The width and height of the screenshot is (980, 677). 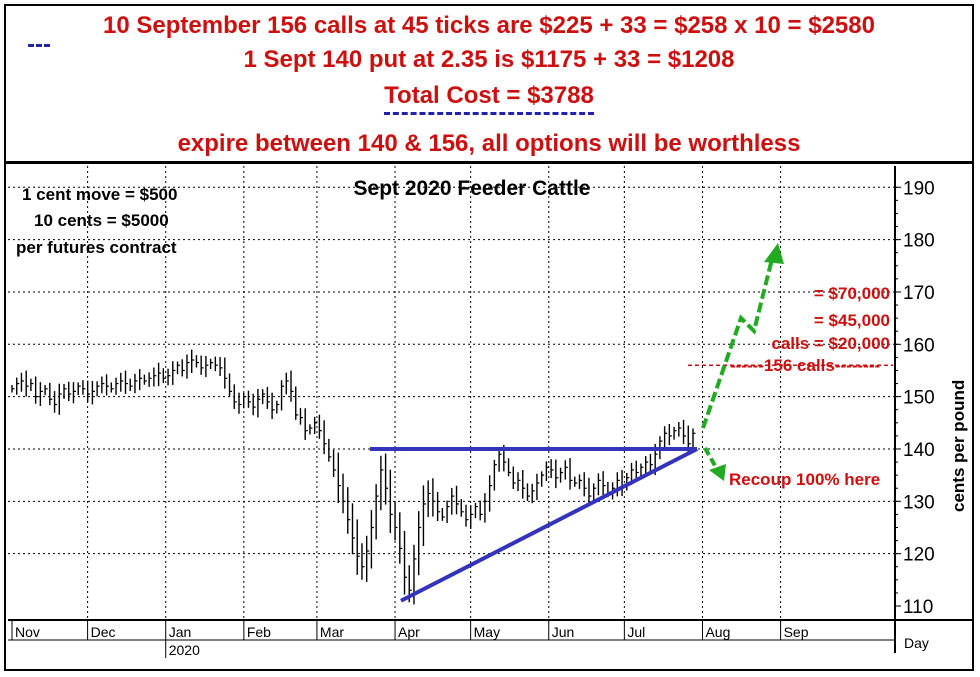 What do you see at coordinates (805, 365) in the screenshot?
I see `annotation-156-calls: ------156 calls--------` at bounding box center [805, 365].